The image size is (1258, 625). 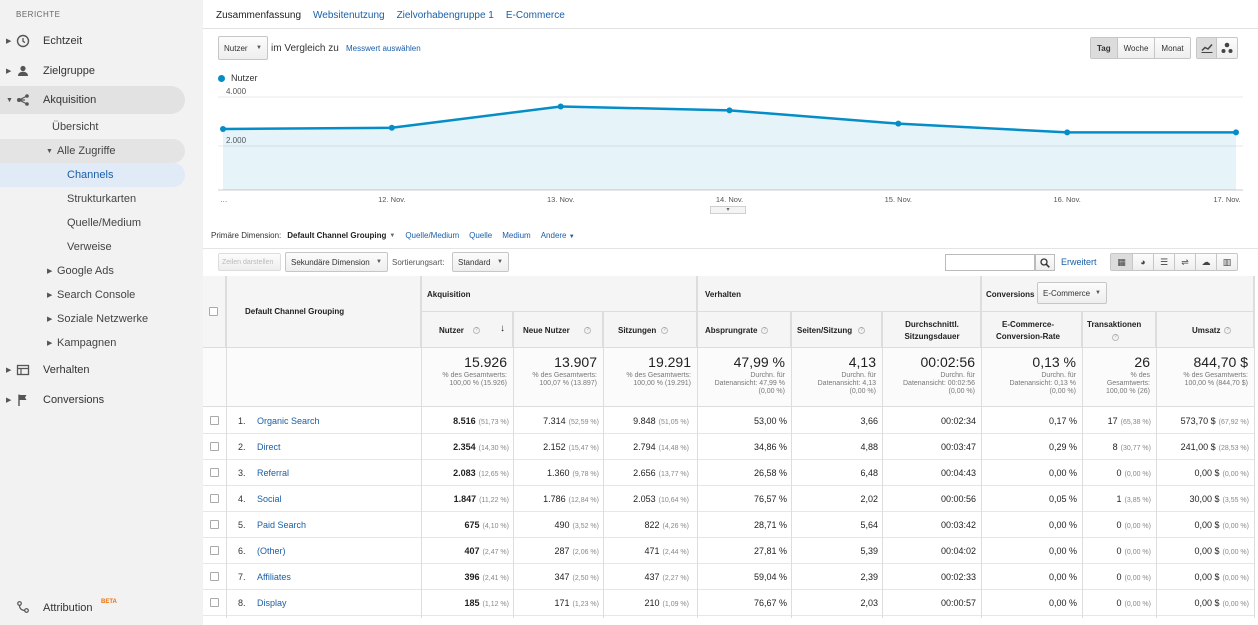 What do you see at coordinates (1235, 604) in the screenshot?
I see `cell-percent: (0,00 %)` at bounding box center [1235, 604].